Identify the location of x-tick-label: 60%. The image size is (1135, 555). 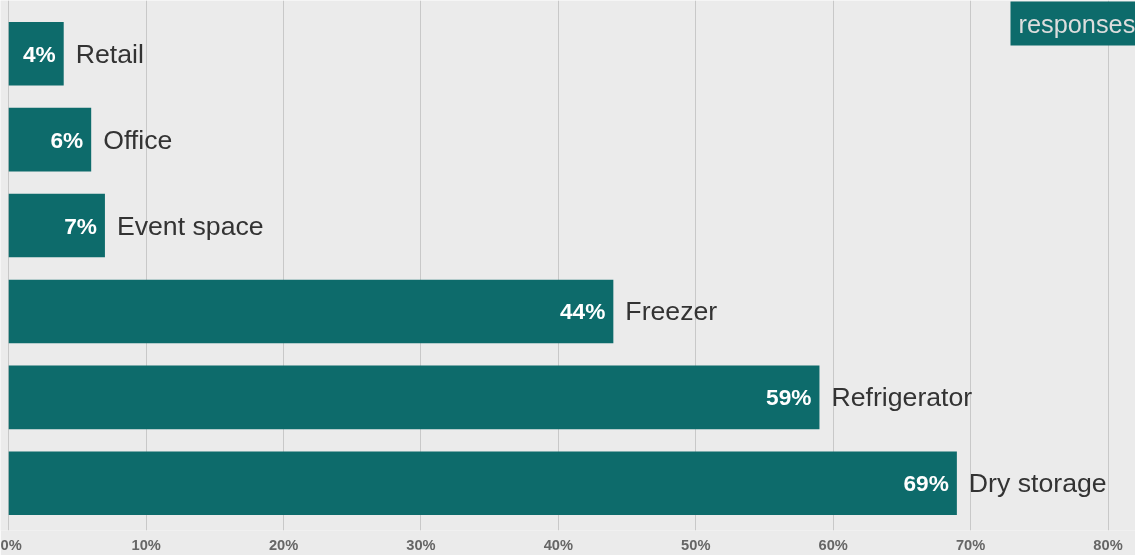
(833, 544).